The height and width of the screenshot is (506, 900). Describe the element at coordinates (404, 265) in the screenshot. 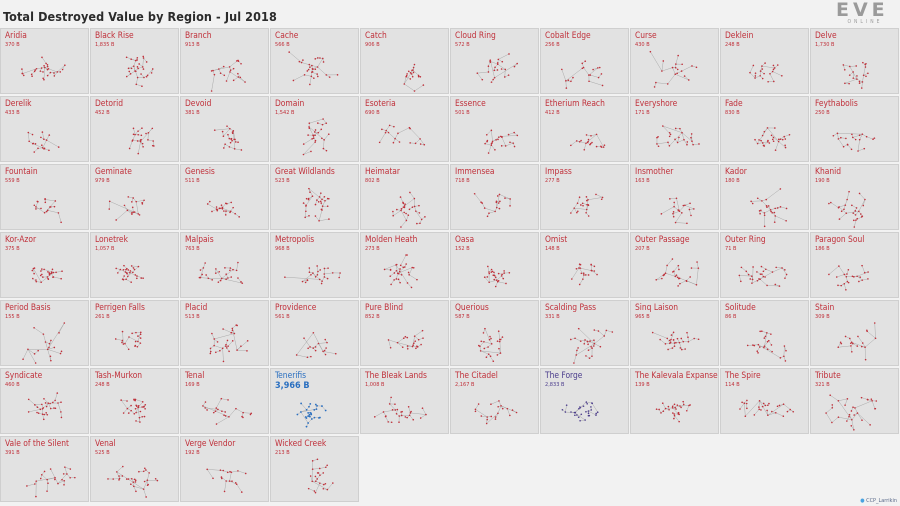

I see `region-cell: Molden Heath 273 B` at that location.